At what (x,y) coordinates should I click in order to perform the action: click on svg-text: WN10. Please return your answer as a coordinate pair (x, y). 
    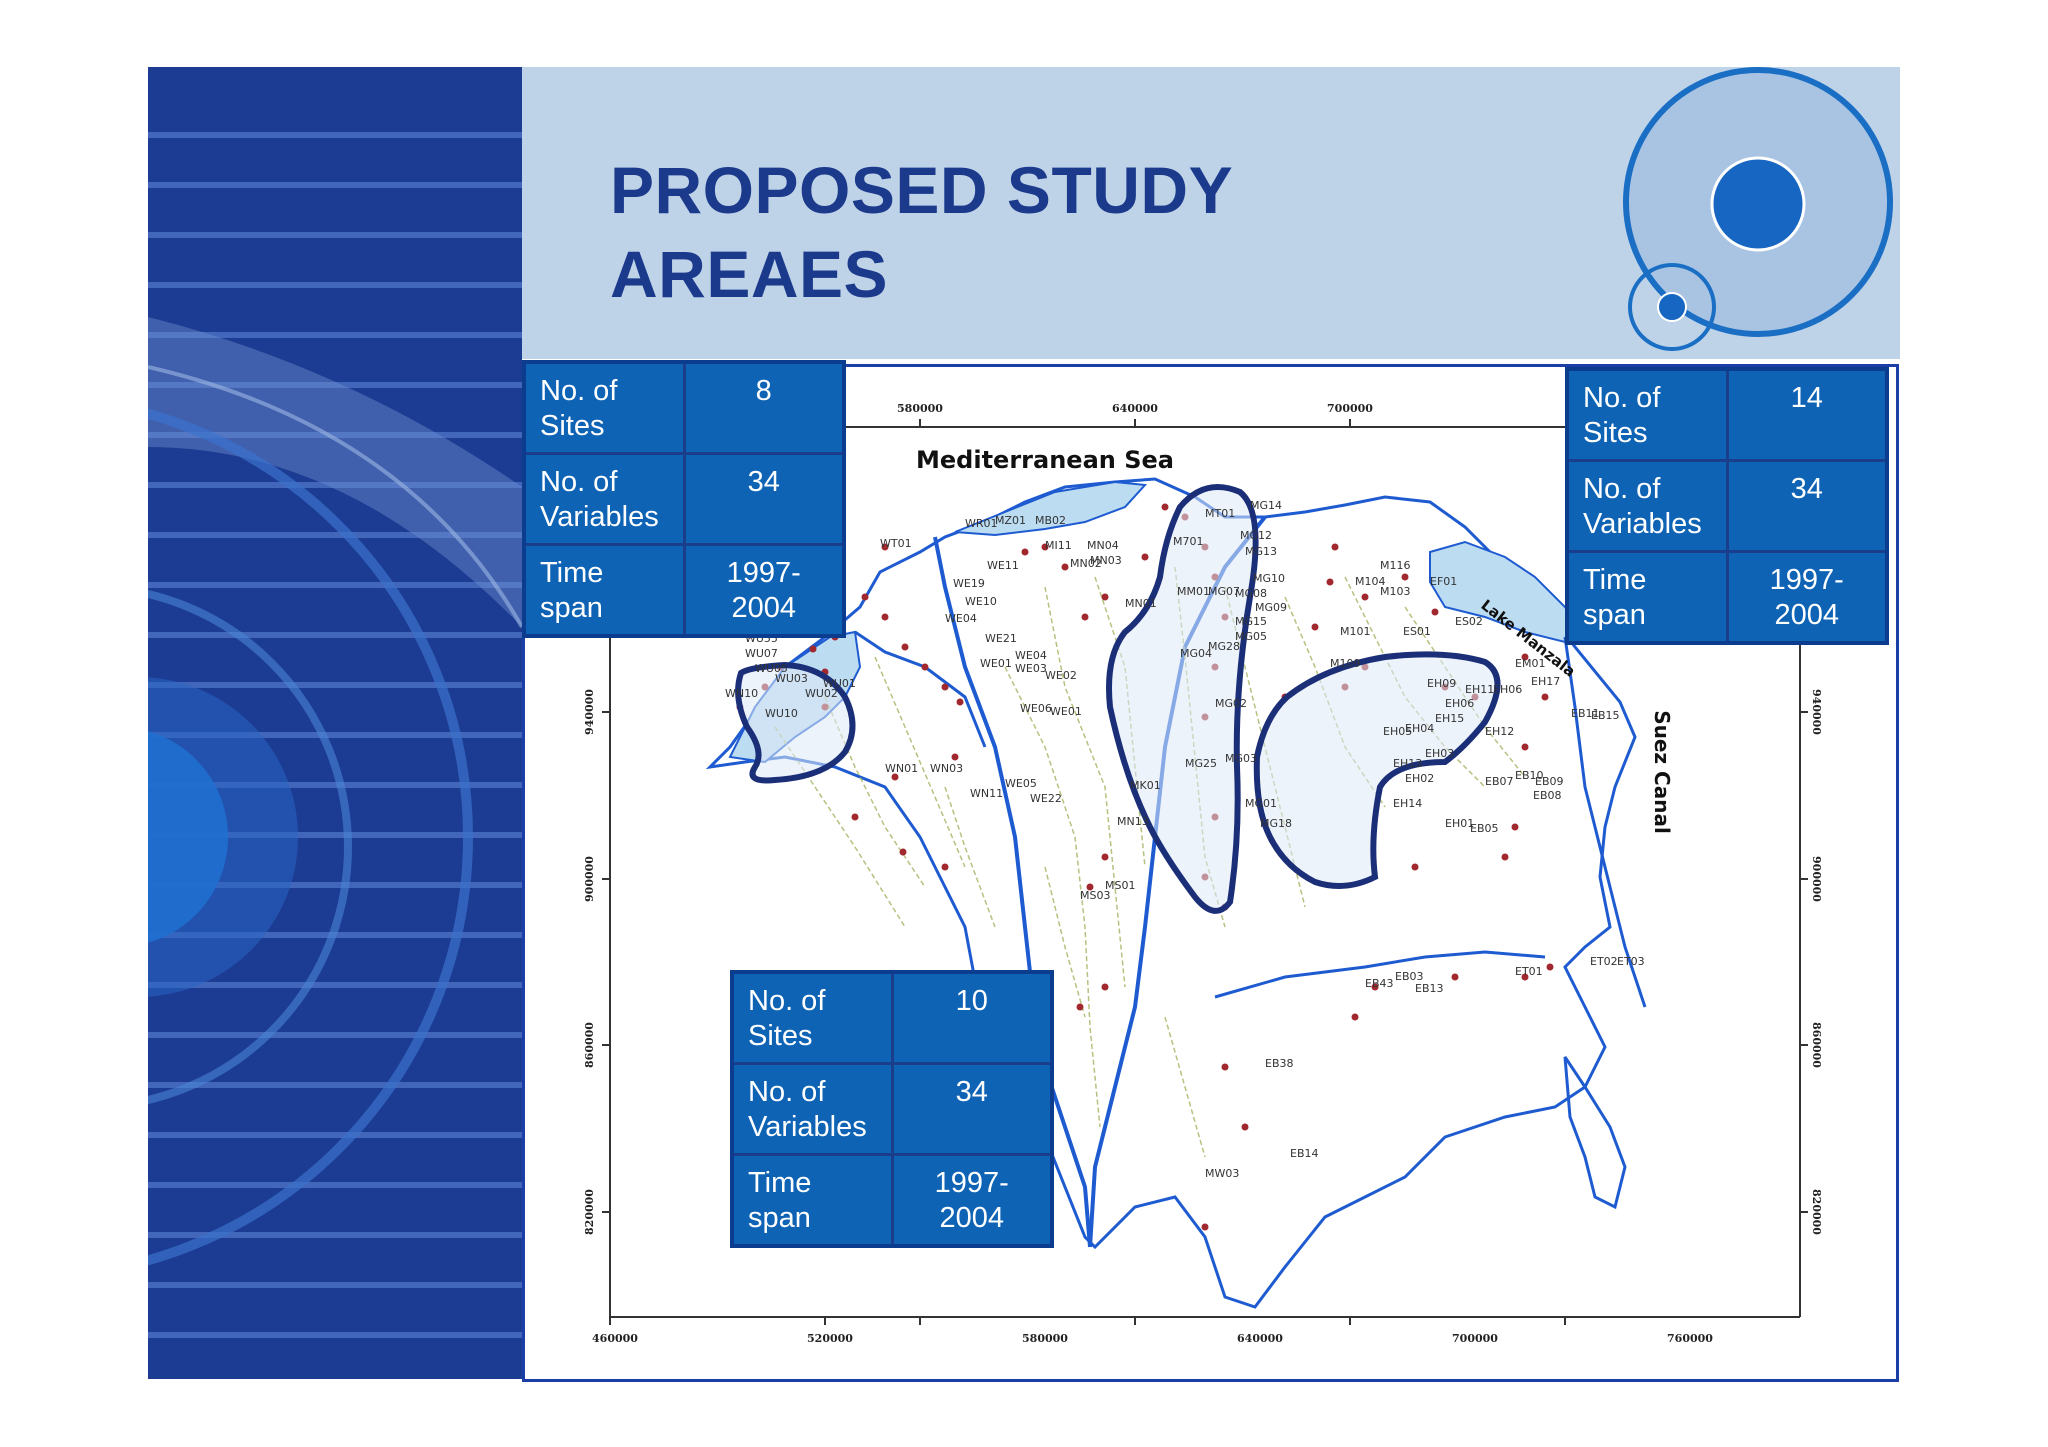
    Looking at the image, I should click on (741, 693).